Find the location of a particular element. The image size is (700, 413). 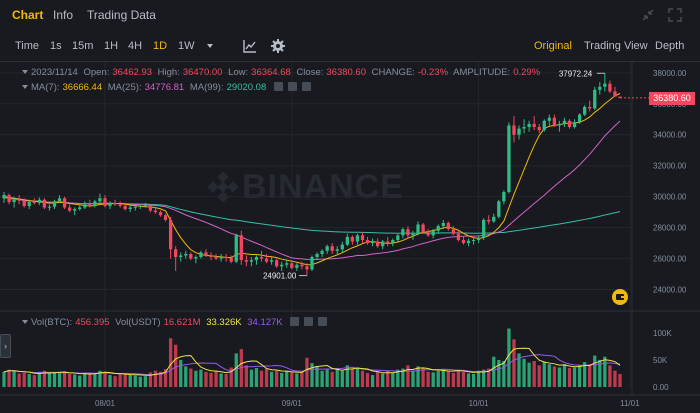

x-tick-label: 10/01 is located at coordinates (479, 403).